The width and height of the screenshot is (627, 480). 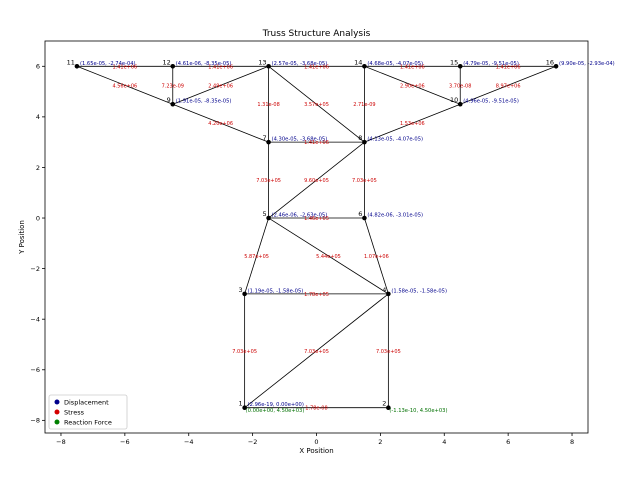 I want to click on node-id-label: 13, so click(x=262, y=62).